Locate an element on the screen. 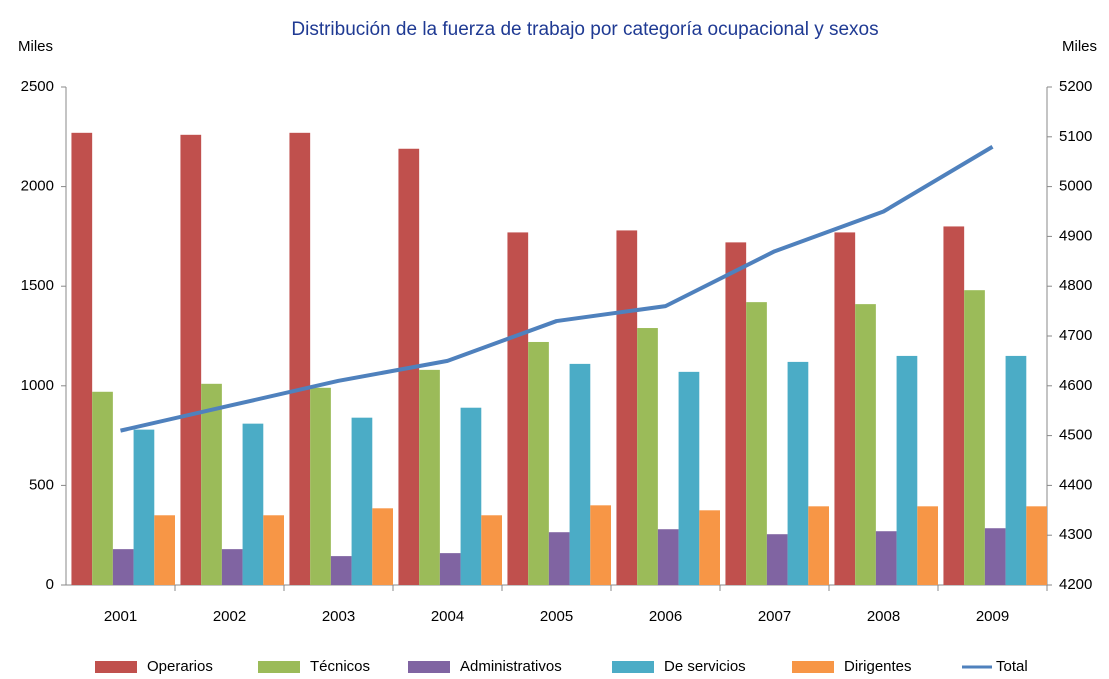  y2-tick-label: 5000 is located at coordinates (1075, 186).